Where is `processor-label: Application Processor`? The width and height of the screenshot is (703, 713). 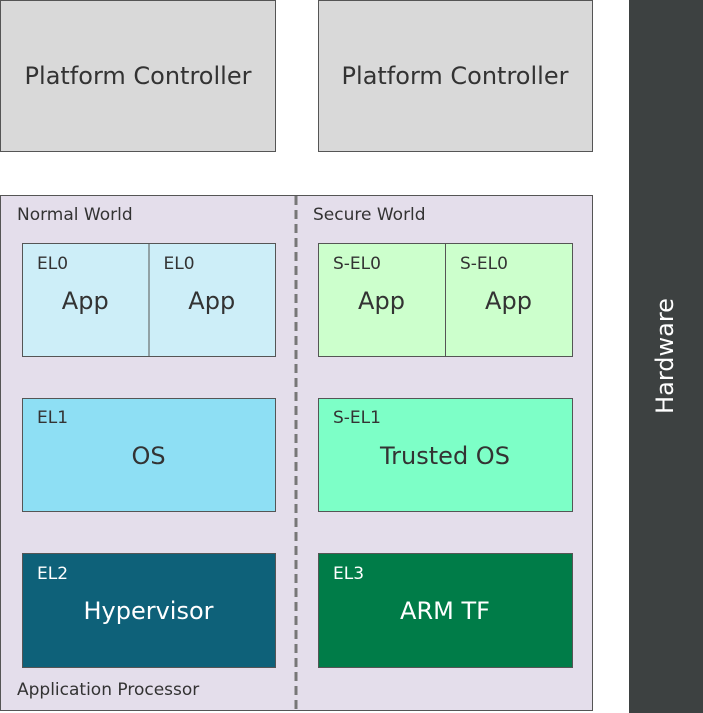 processor-label: Application Processor is located at coordinates (108, 690).